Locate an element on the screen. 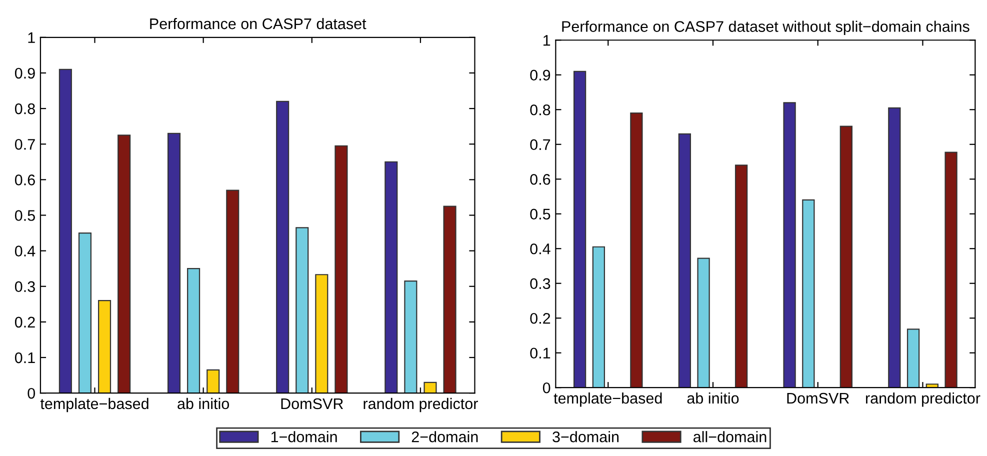  legend-label: all−domain is located at coordinates (729, 436).